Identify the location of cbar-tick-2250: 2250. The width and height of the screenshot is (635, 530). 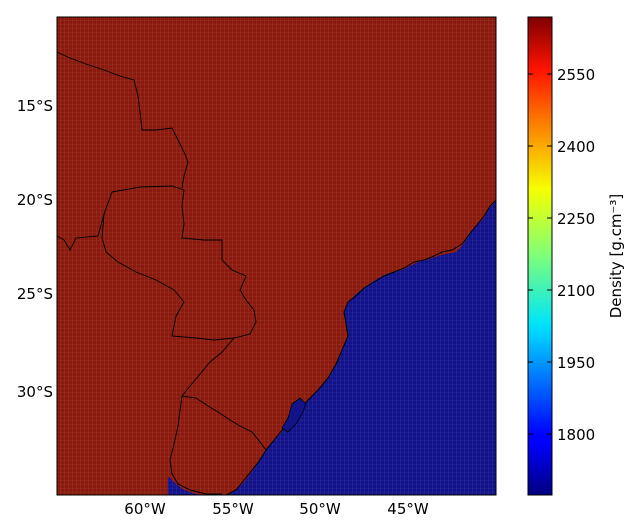
(576, 219).